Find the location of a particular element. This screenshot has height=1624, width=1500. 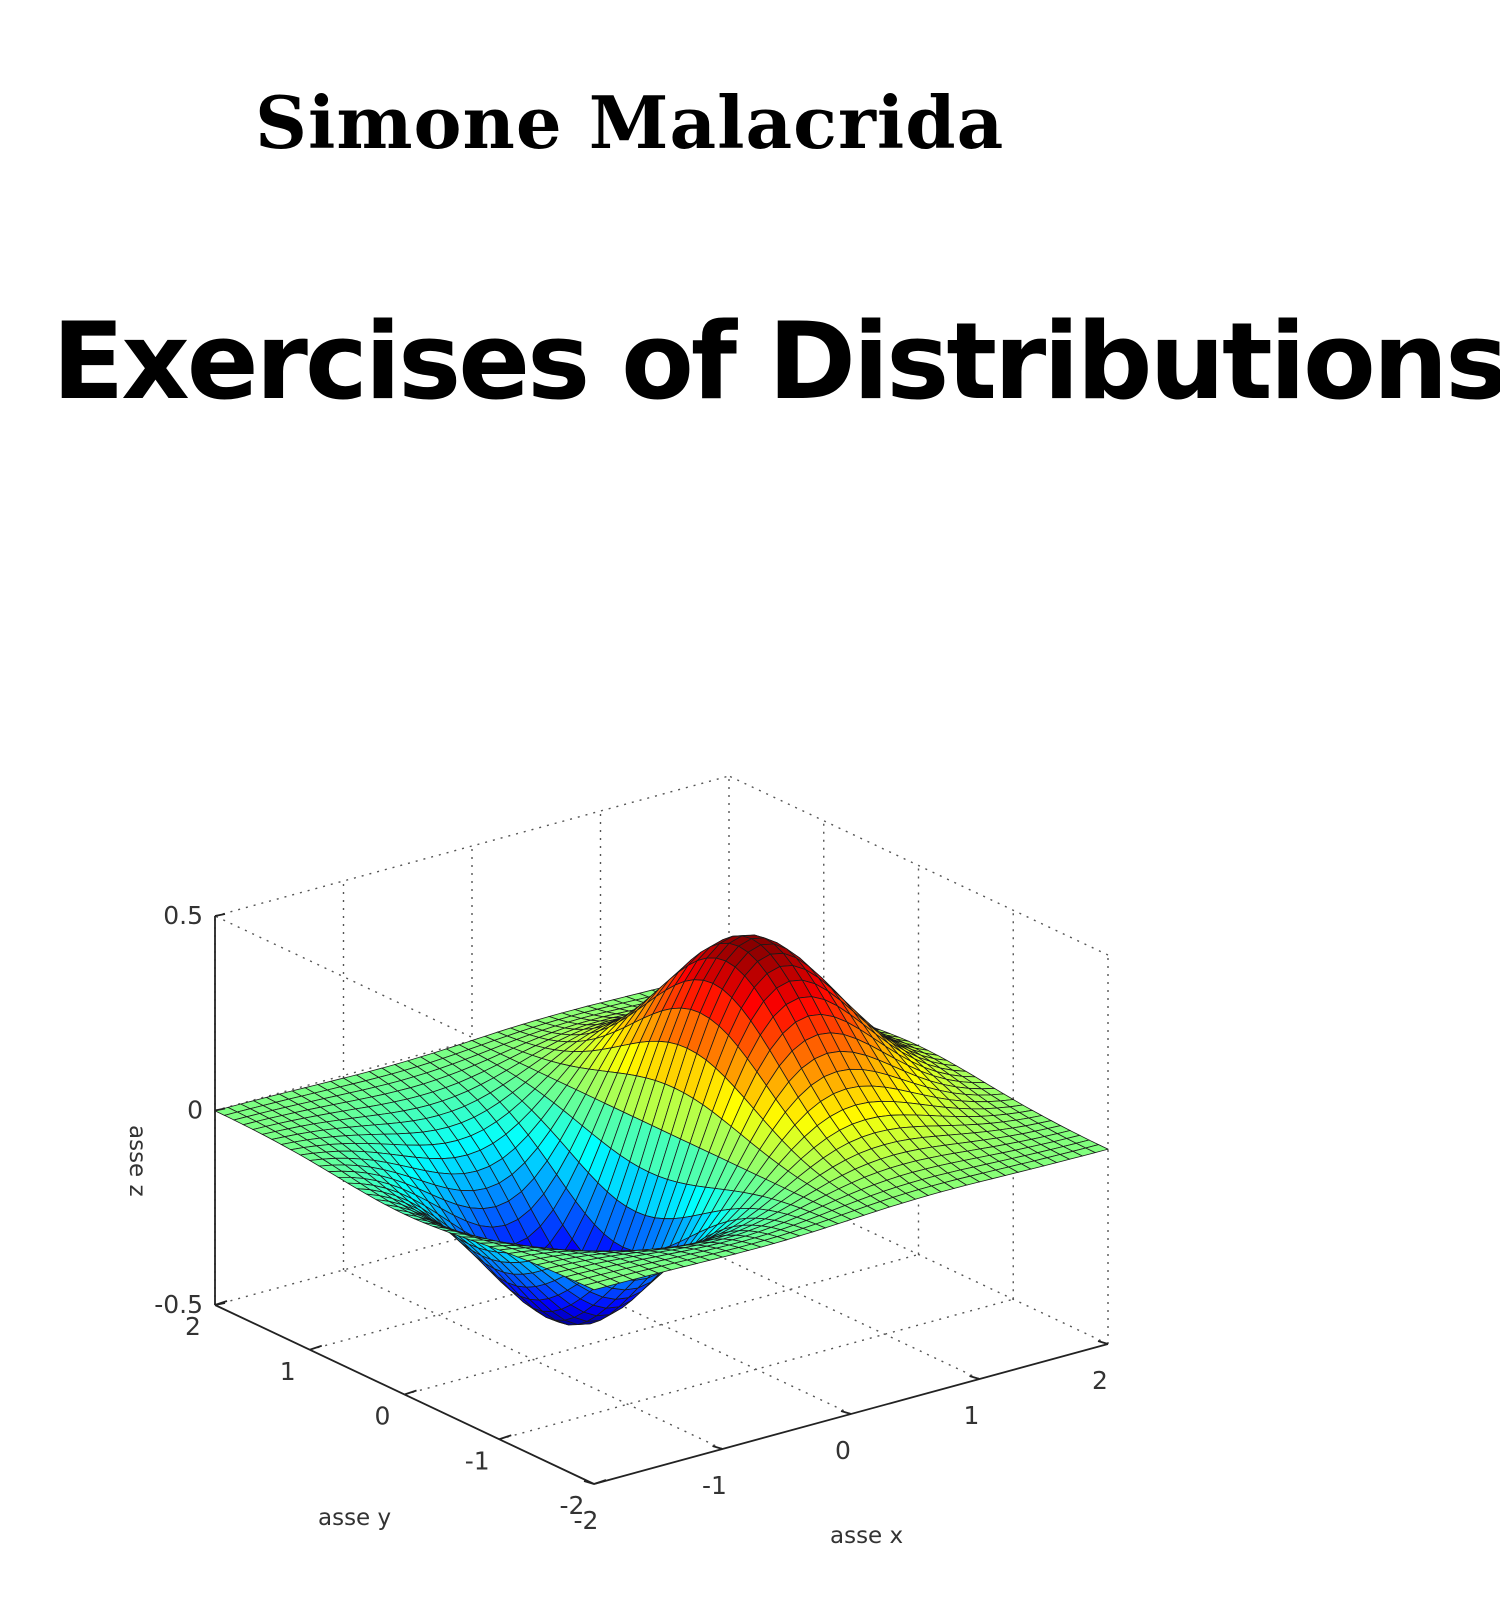

z-tick-label: 0 is located at coordinates (195, 1110).